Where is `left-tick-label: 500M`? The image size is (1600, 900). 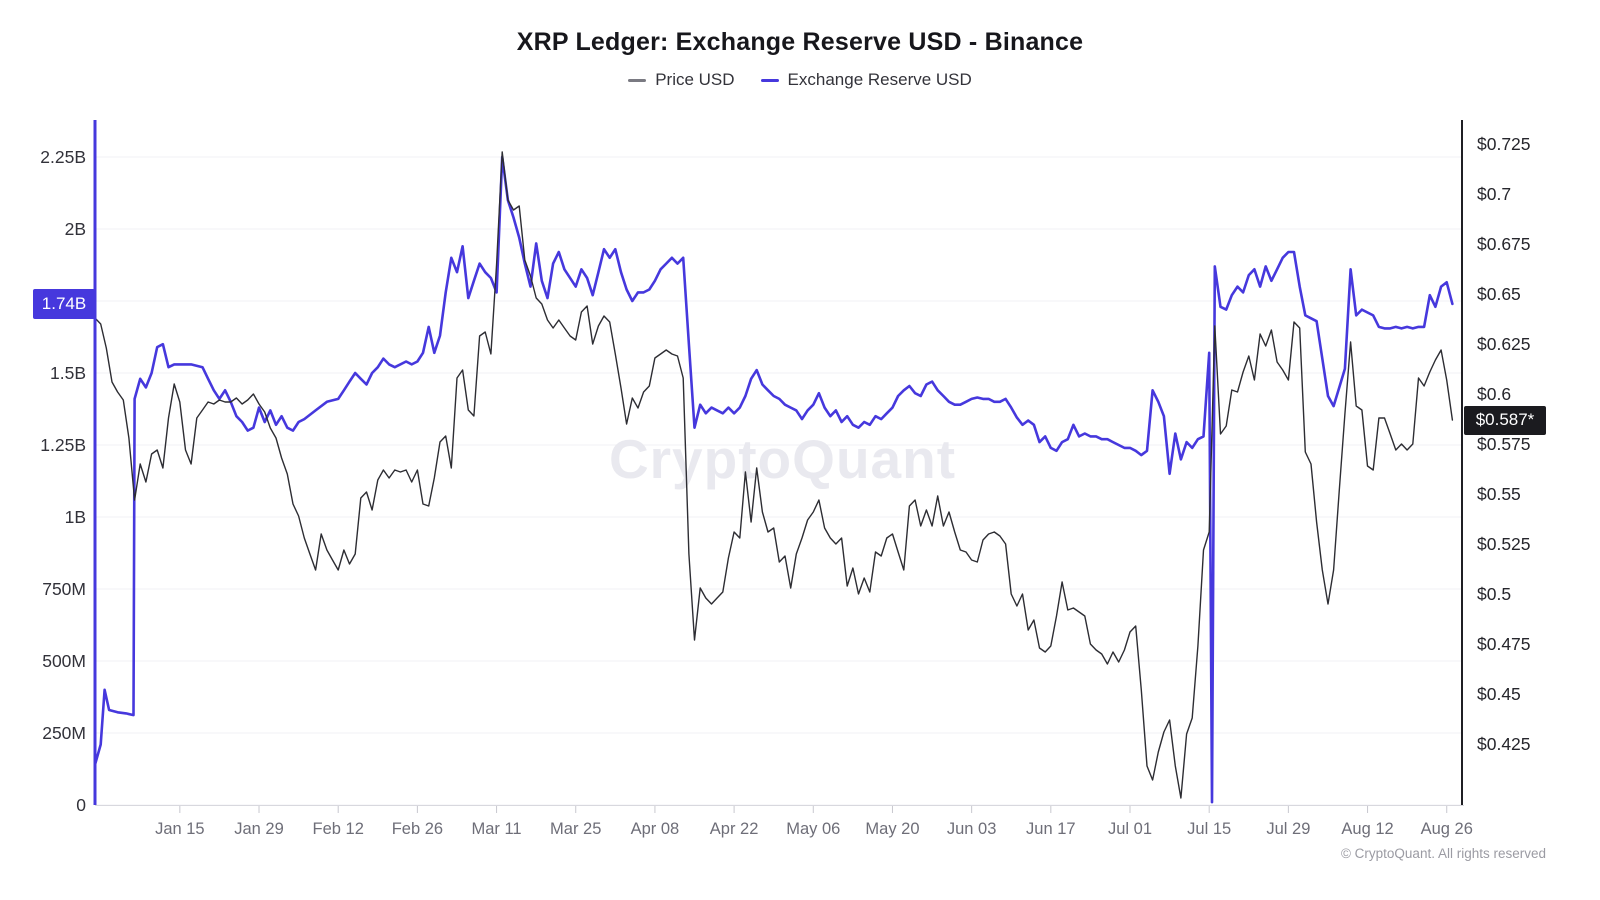
left-tick-label: 500M is located at coordinates (64, 661).